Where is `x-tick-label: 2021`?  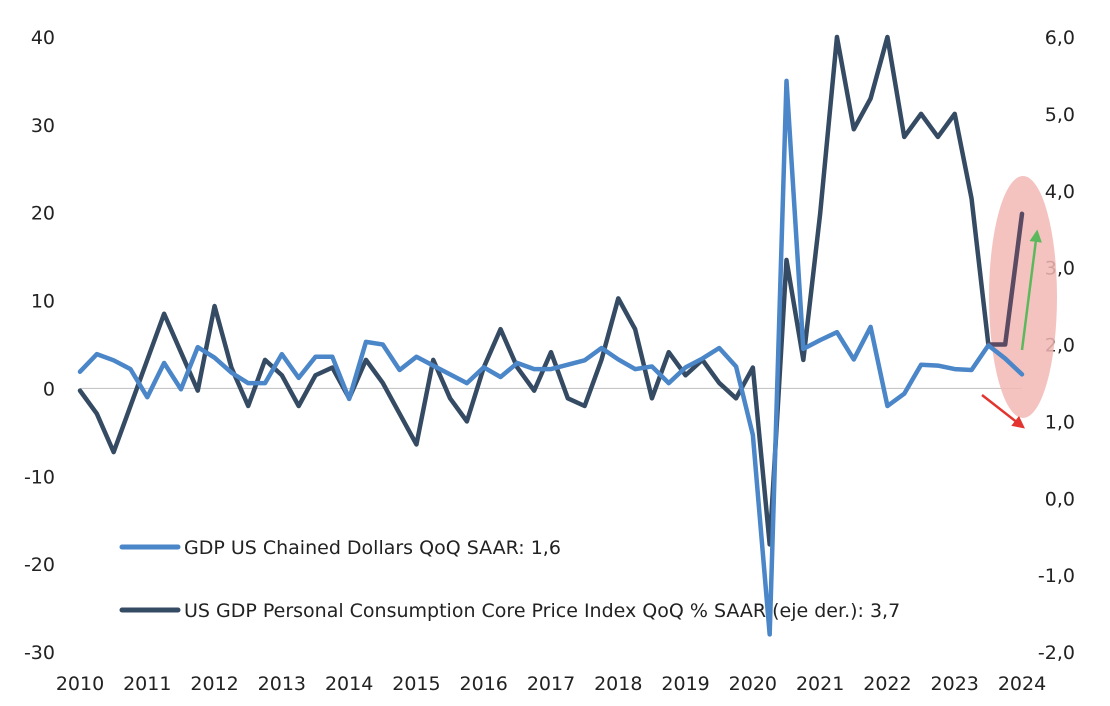 x-tick-label: 2021 is located at coordinates (820, 684).